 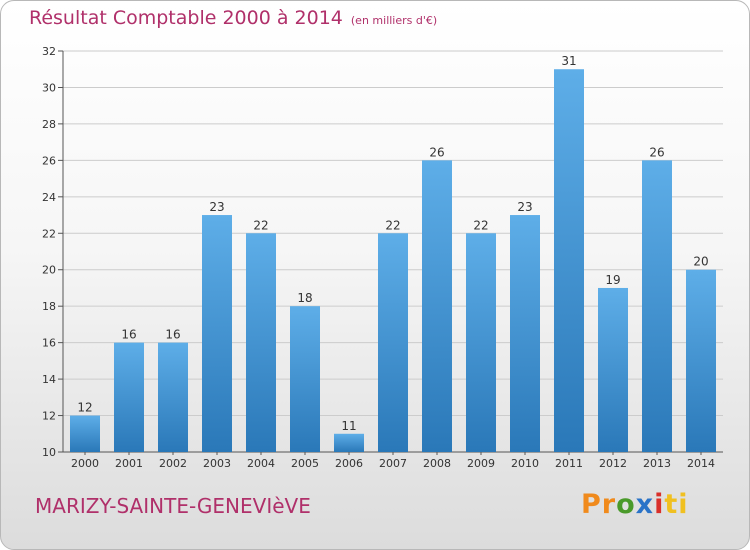 I want to click on proxiti-logo: Proxiti, so click(x=635, y=504).